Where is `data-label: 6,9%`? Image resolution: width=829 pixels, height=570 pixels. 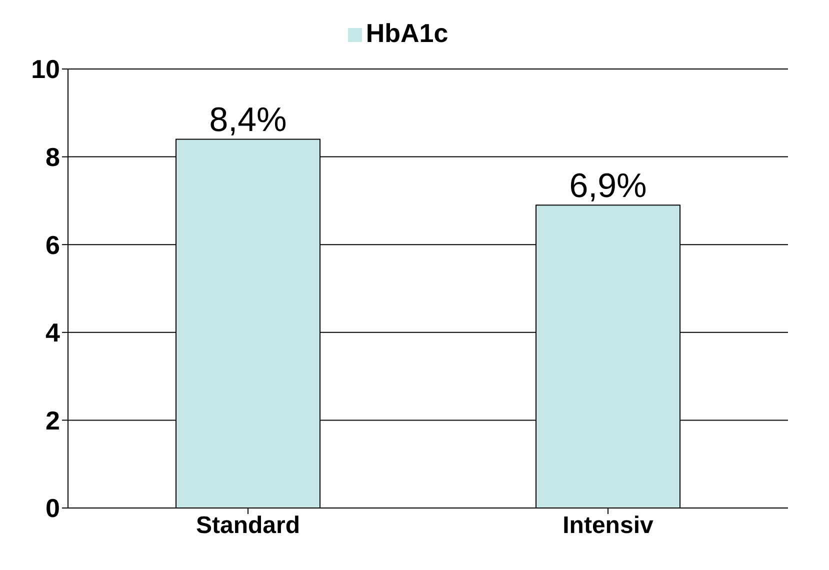 data-label: 6,9% is located at coordinates (608, 186).